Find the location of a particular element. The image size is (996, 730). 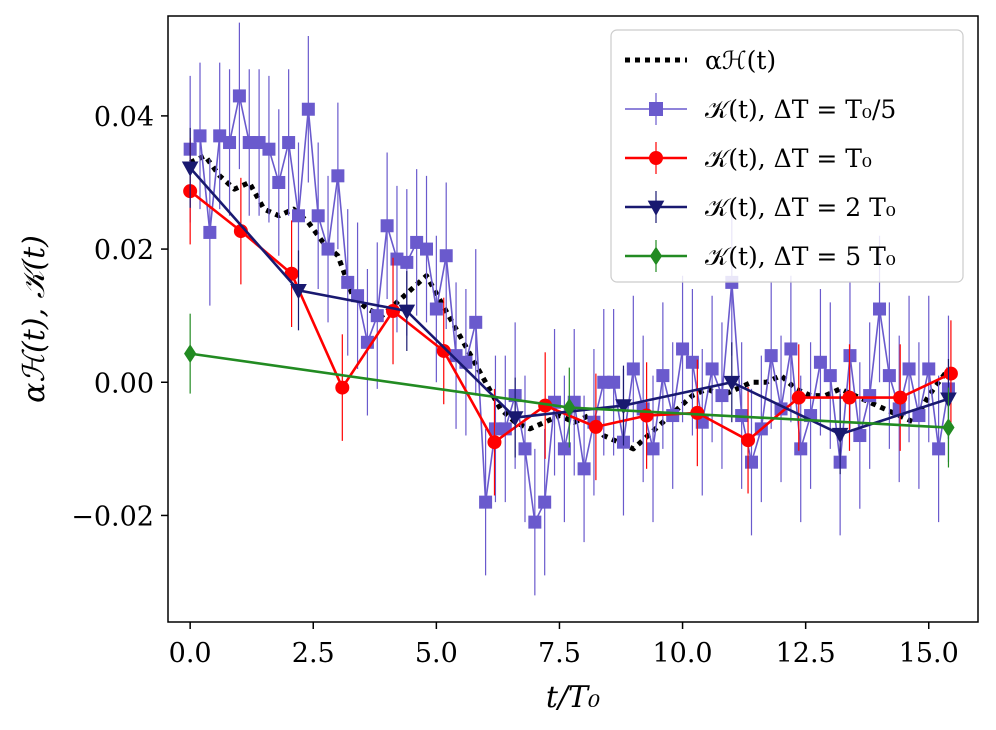

legend-label: αℋ(t) is located at coordinates (740, 60).